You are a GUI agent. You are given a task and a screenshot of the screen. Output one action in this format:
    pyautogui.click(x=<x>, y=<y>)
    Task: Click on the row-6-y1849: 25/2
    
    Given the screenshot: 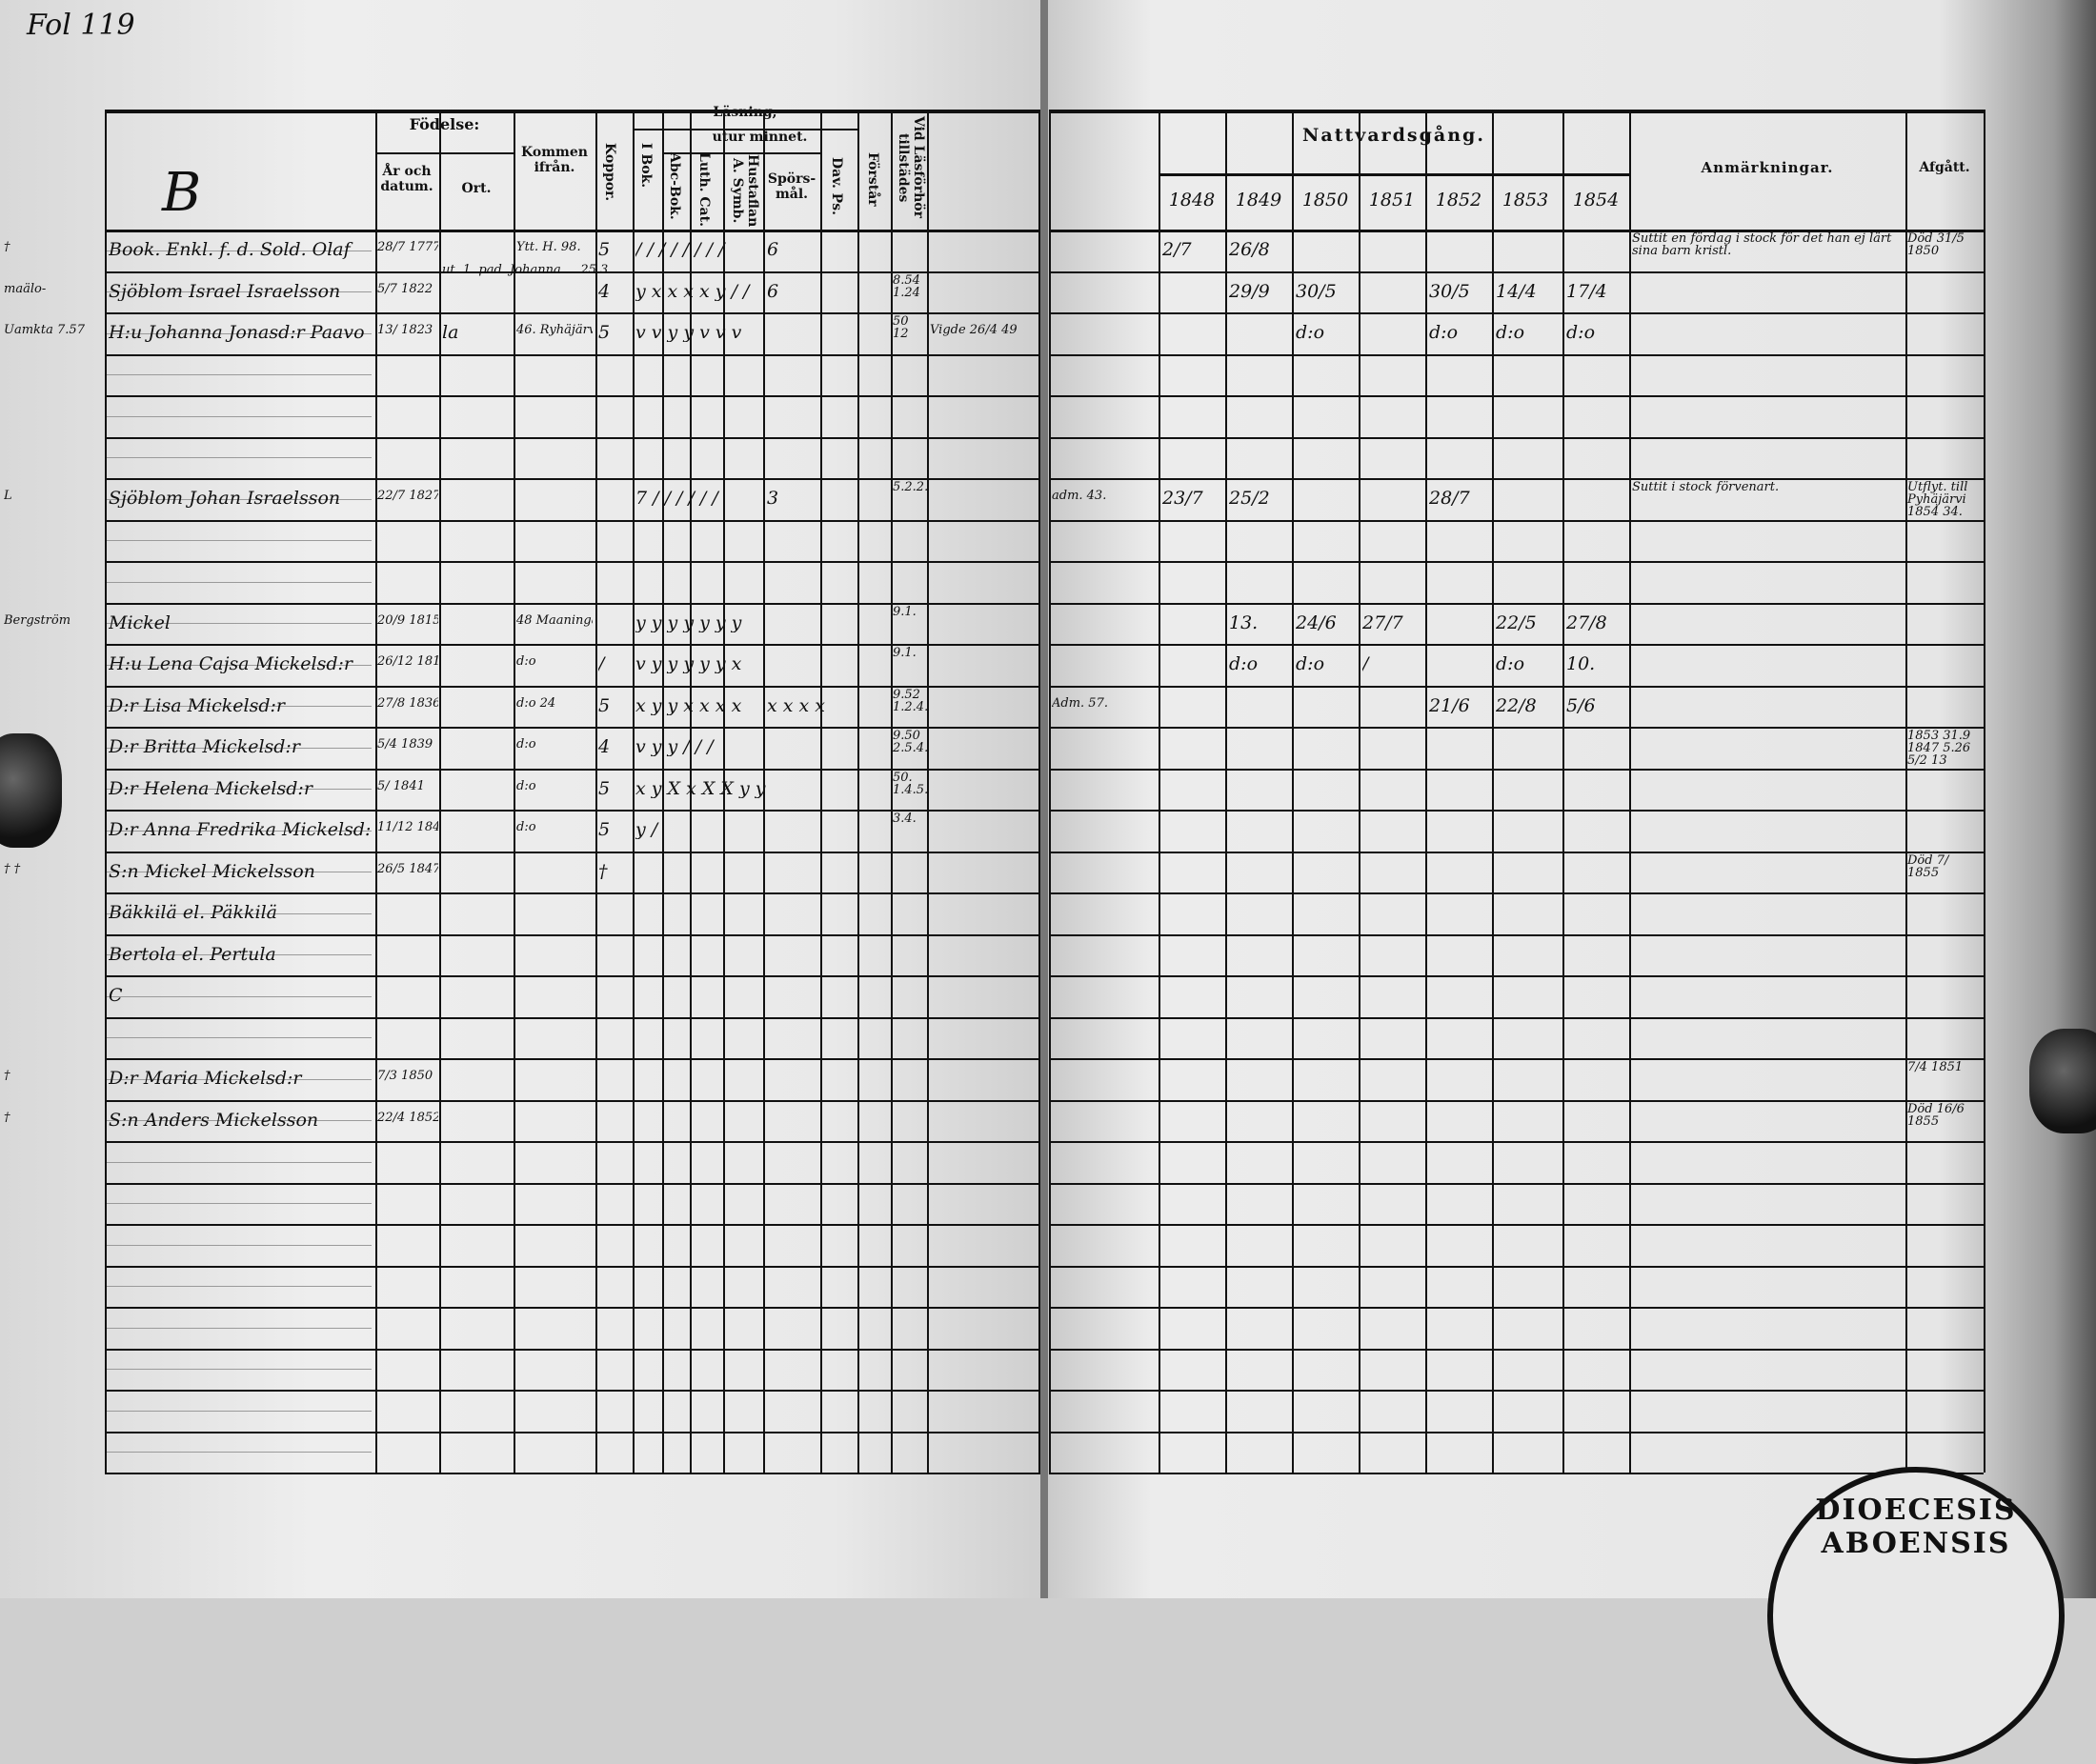 What is the action you would take?
    pyautogui.click(x=1250, y=499)
    